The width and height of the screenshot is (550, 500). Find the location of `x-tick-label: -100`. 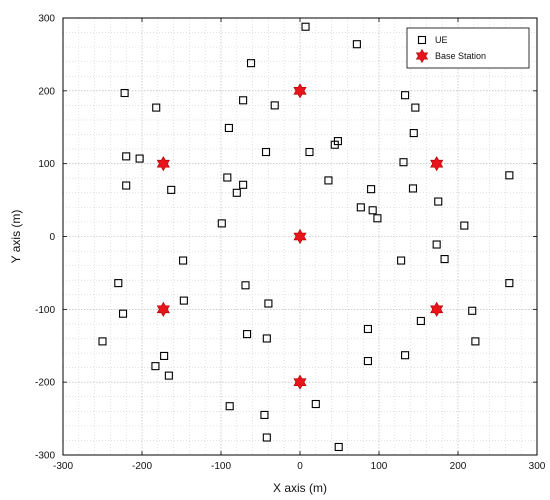

x-tick-label: -100 is located at coordinates (221, 466).